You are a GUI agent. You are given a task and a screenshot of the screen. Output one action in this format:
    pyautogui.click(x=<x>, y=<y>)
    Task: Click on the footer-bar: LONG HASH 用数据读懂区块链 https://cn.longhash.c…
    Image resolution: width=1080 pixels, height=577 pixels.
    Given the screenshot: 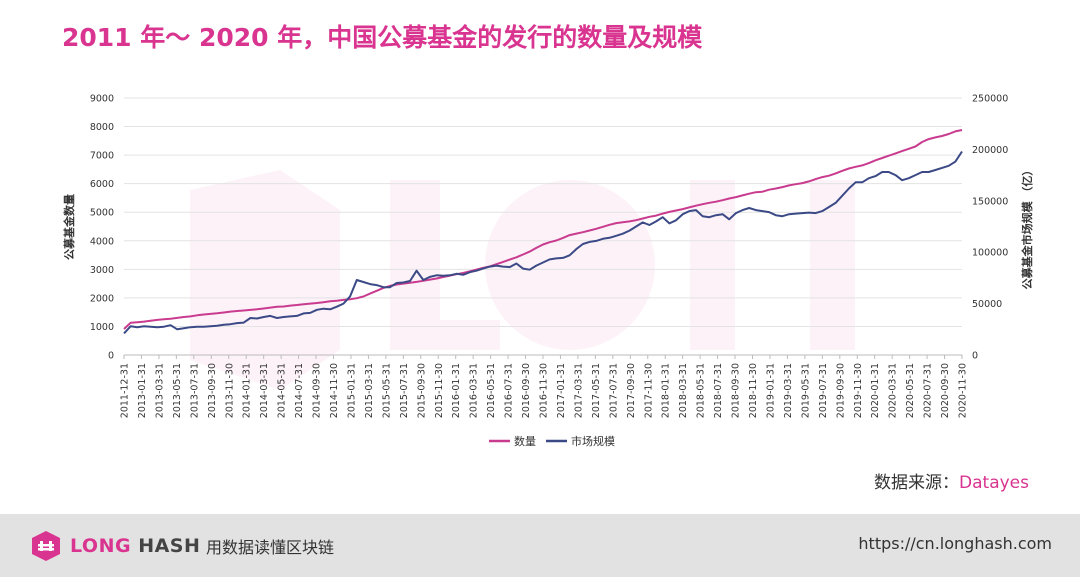 What is the action you would take?
    pyautogui.click(x=540, y=545)
    